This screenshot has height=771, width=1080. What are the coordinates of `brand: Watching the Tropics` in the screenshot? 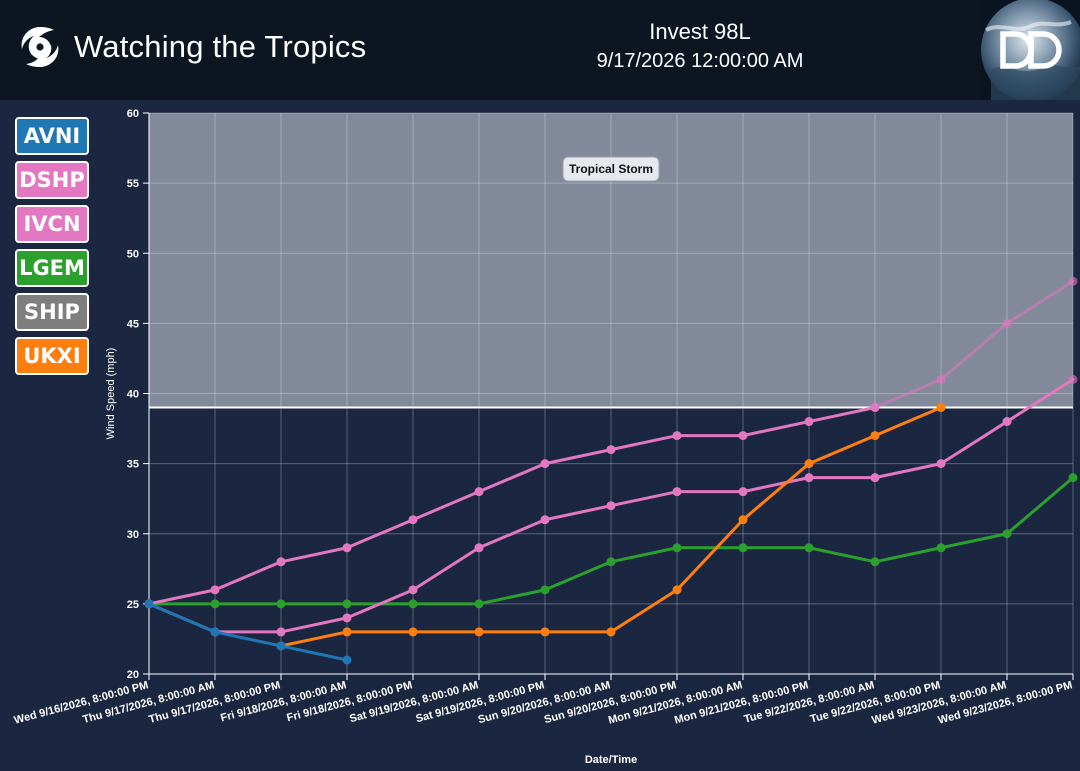 It's located at (192, 47).